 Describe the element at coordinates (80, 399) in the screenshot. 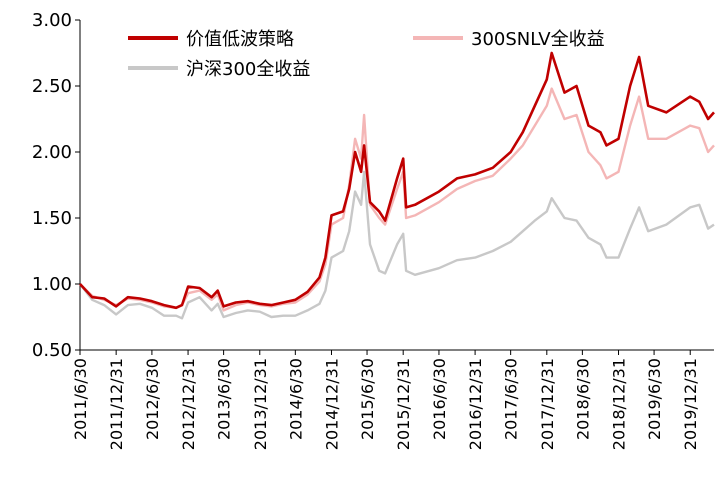

I see `x-tick-label: 2011/6/30` at that location.